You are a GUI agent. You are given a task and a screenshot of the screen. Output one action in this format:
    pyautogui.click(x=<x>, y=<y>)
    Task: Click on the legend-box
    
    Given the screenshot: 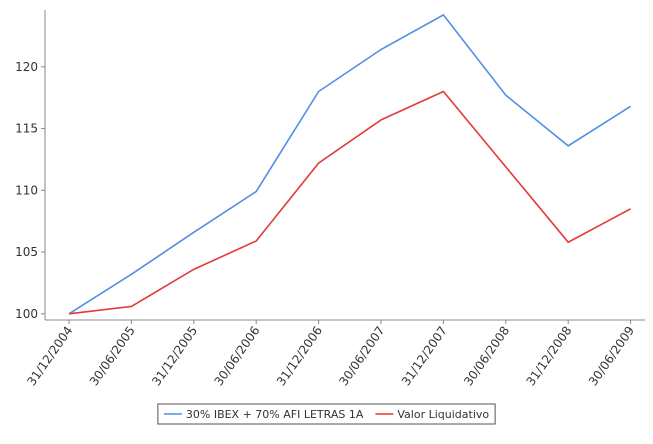 What is the action you would take?
    pyautogui.click(x=326, y=414)
    